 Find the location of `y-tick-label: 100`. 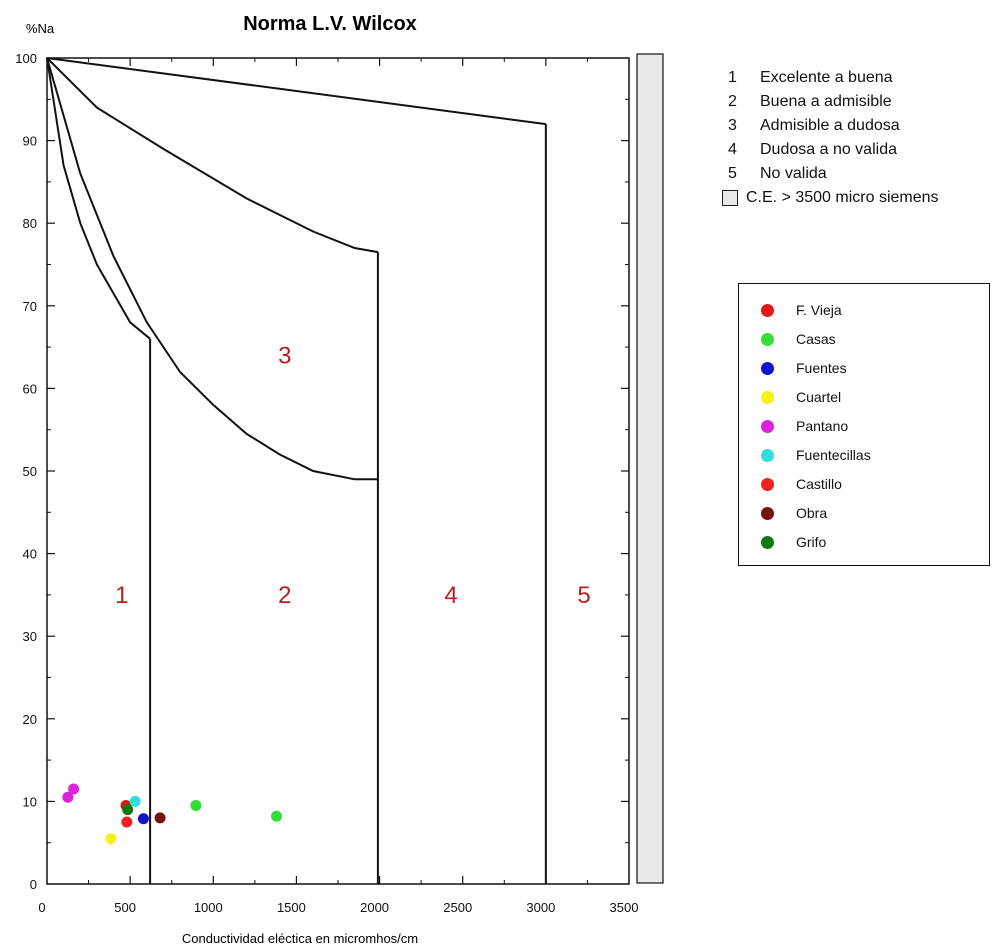

y-tick-label: 100 is located at coordinates (26, 58).